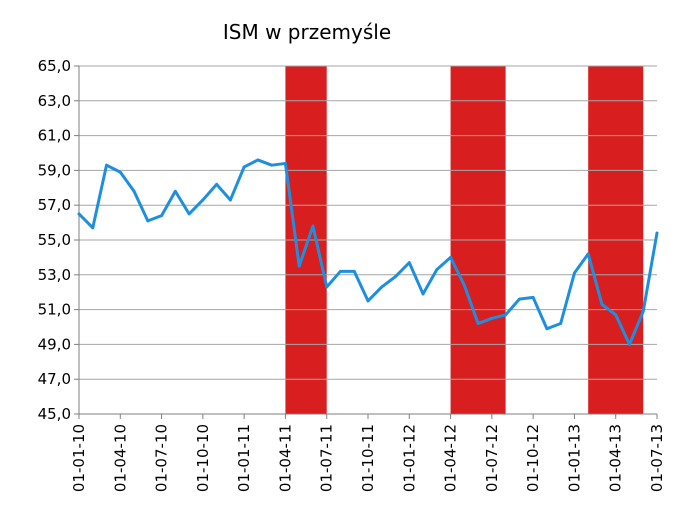  What do you see at coordinates (54, 379) in the screenshot?
I see `y-tick-label: 47,0` at bounding box center [54, 379].